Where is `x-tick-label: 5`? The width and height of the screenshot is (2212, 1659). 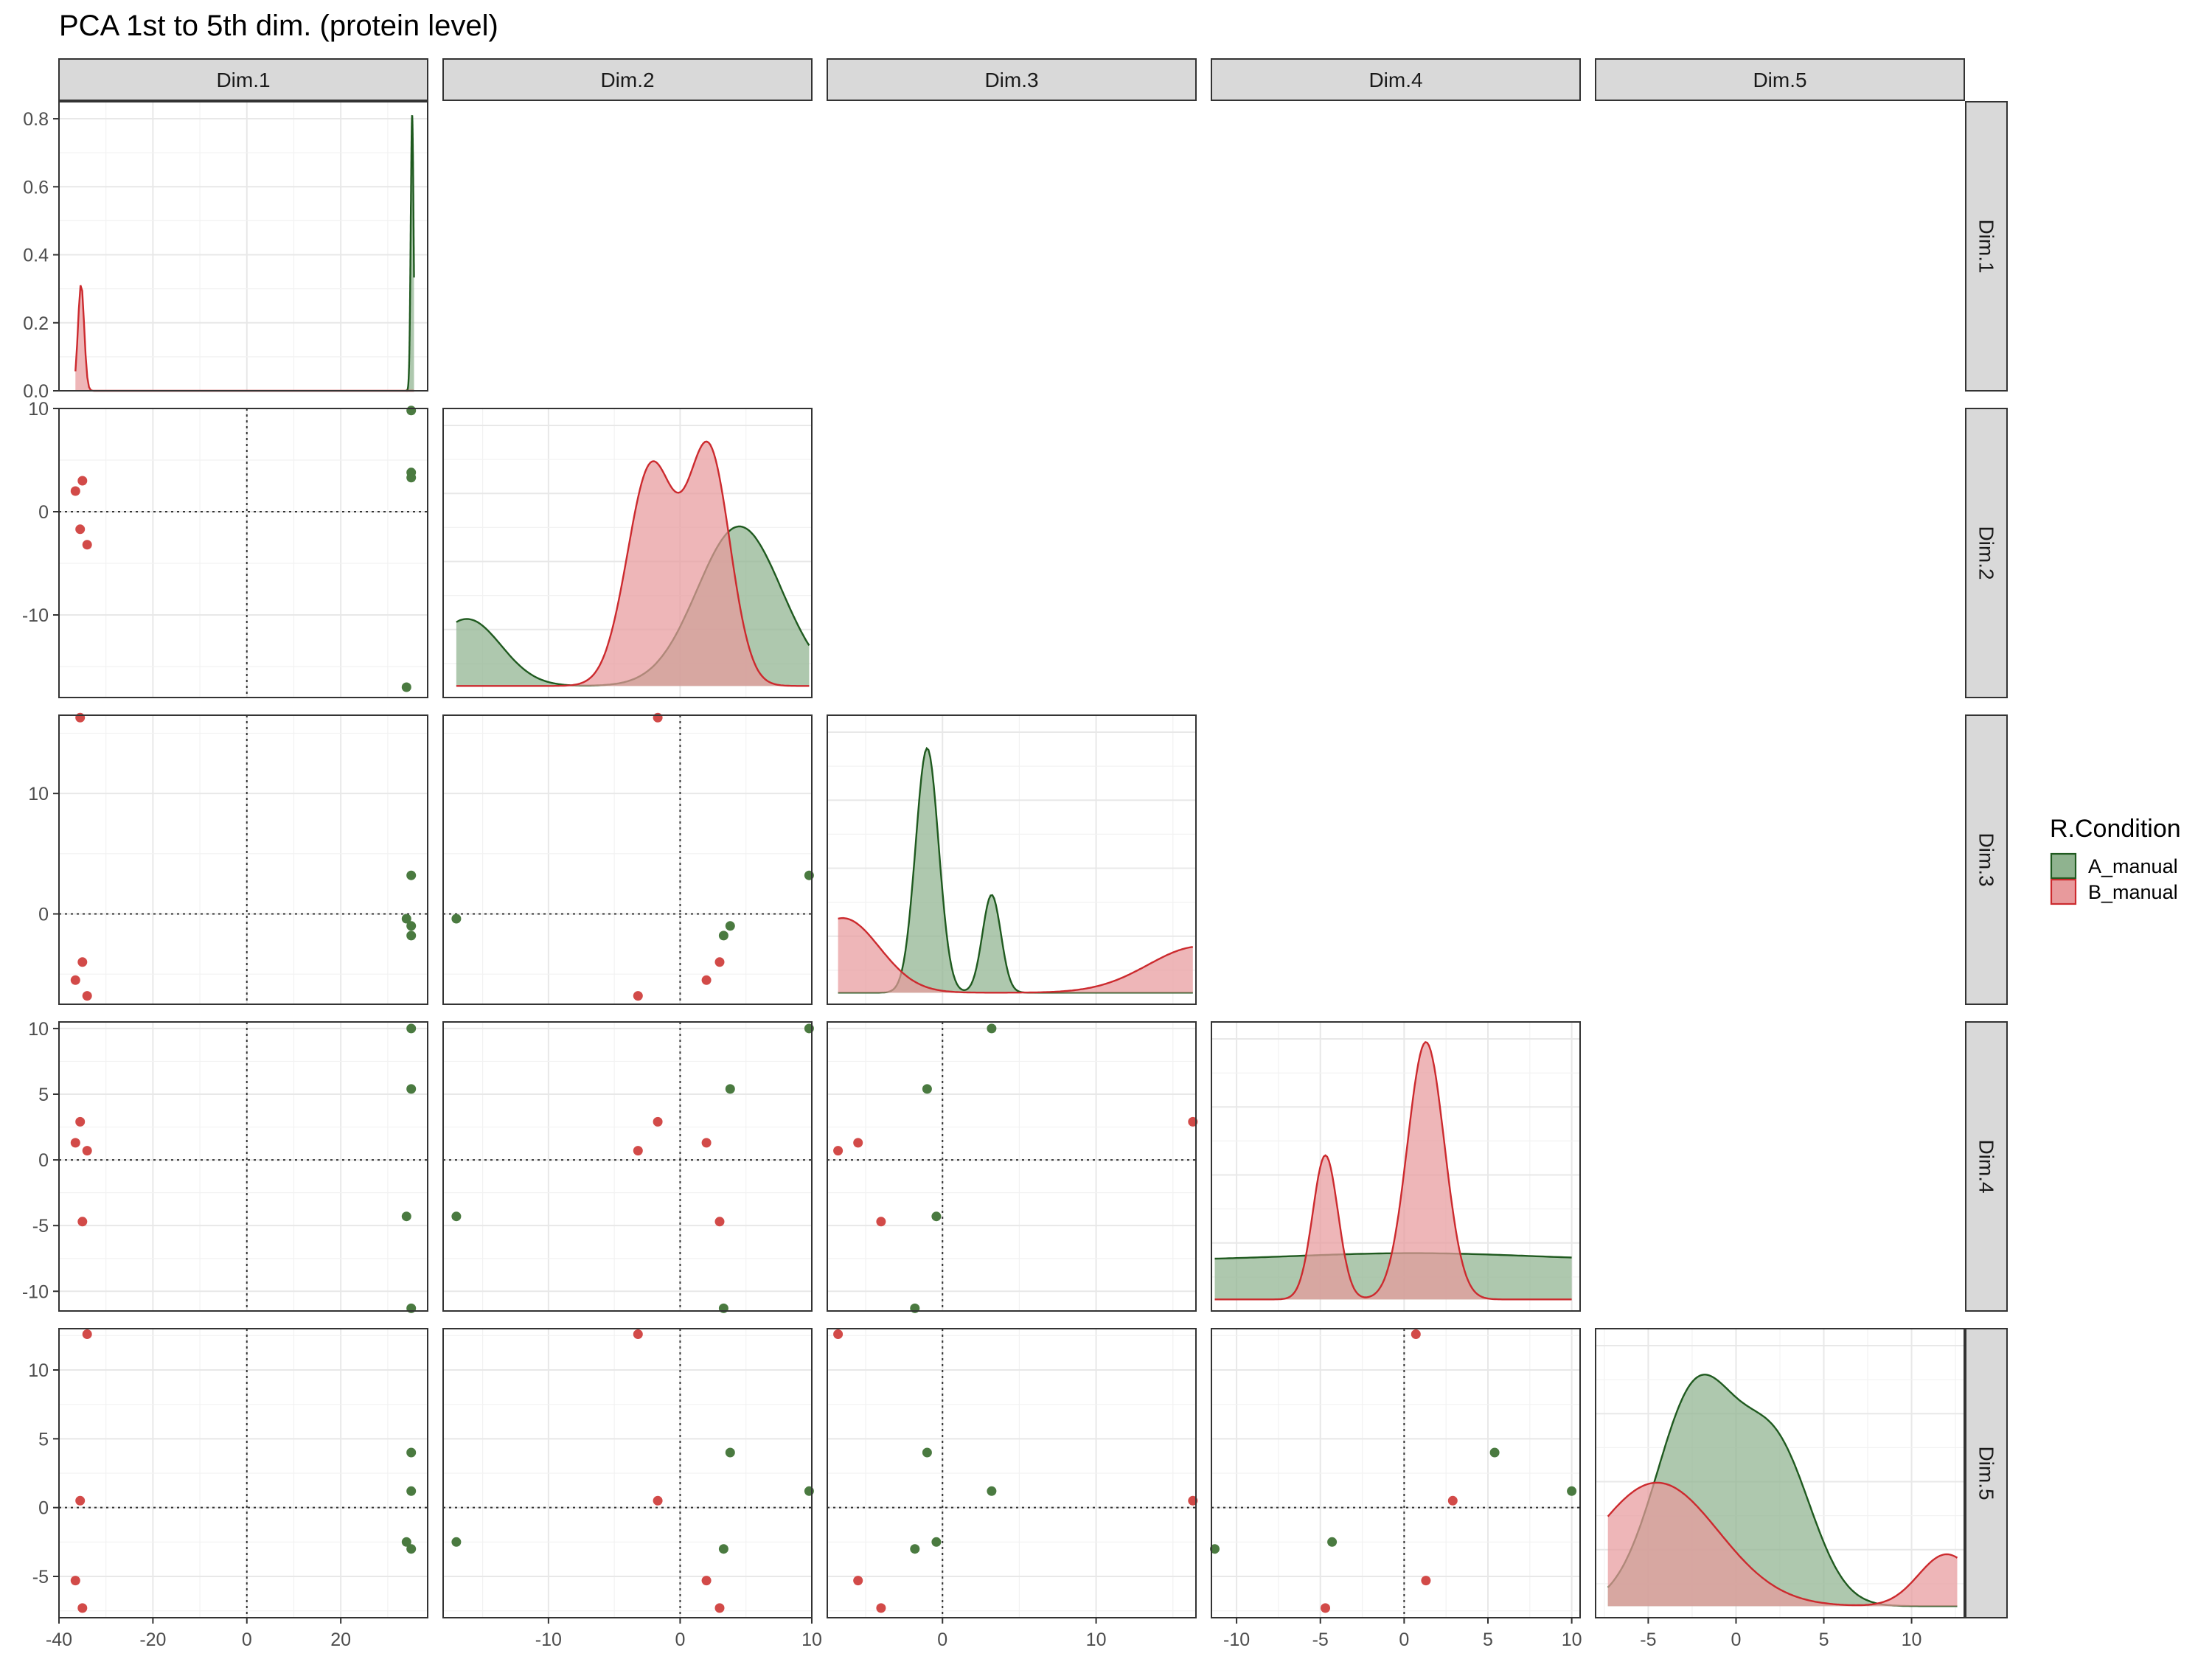 x-tick-label: 5 is located at coordinates (1824, 1640).